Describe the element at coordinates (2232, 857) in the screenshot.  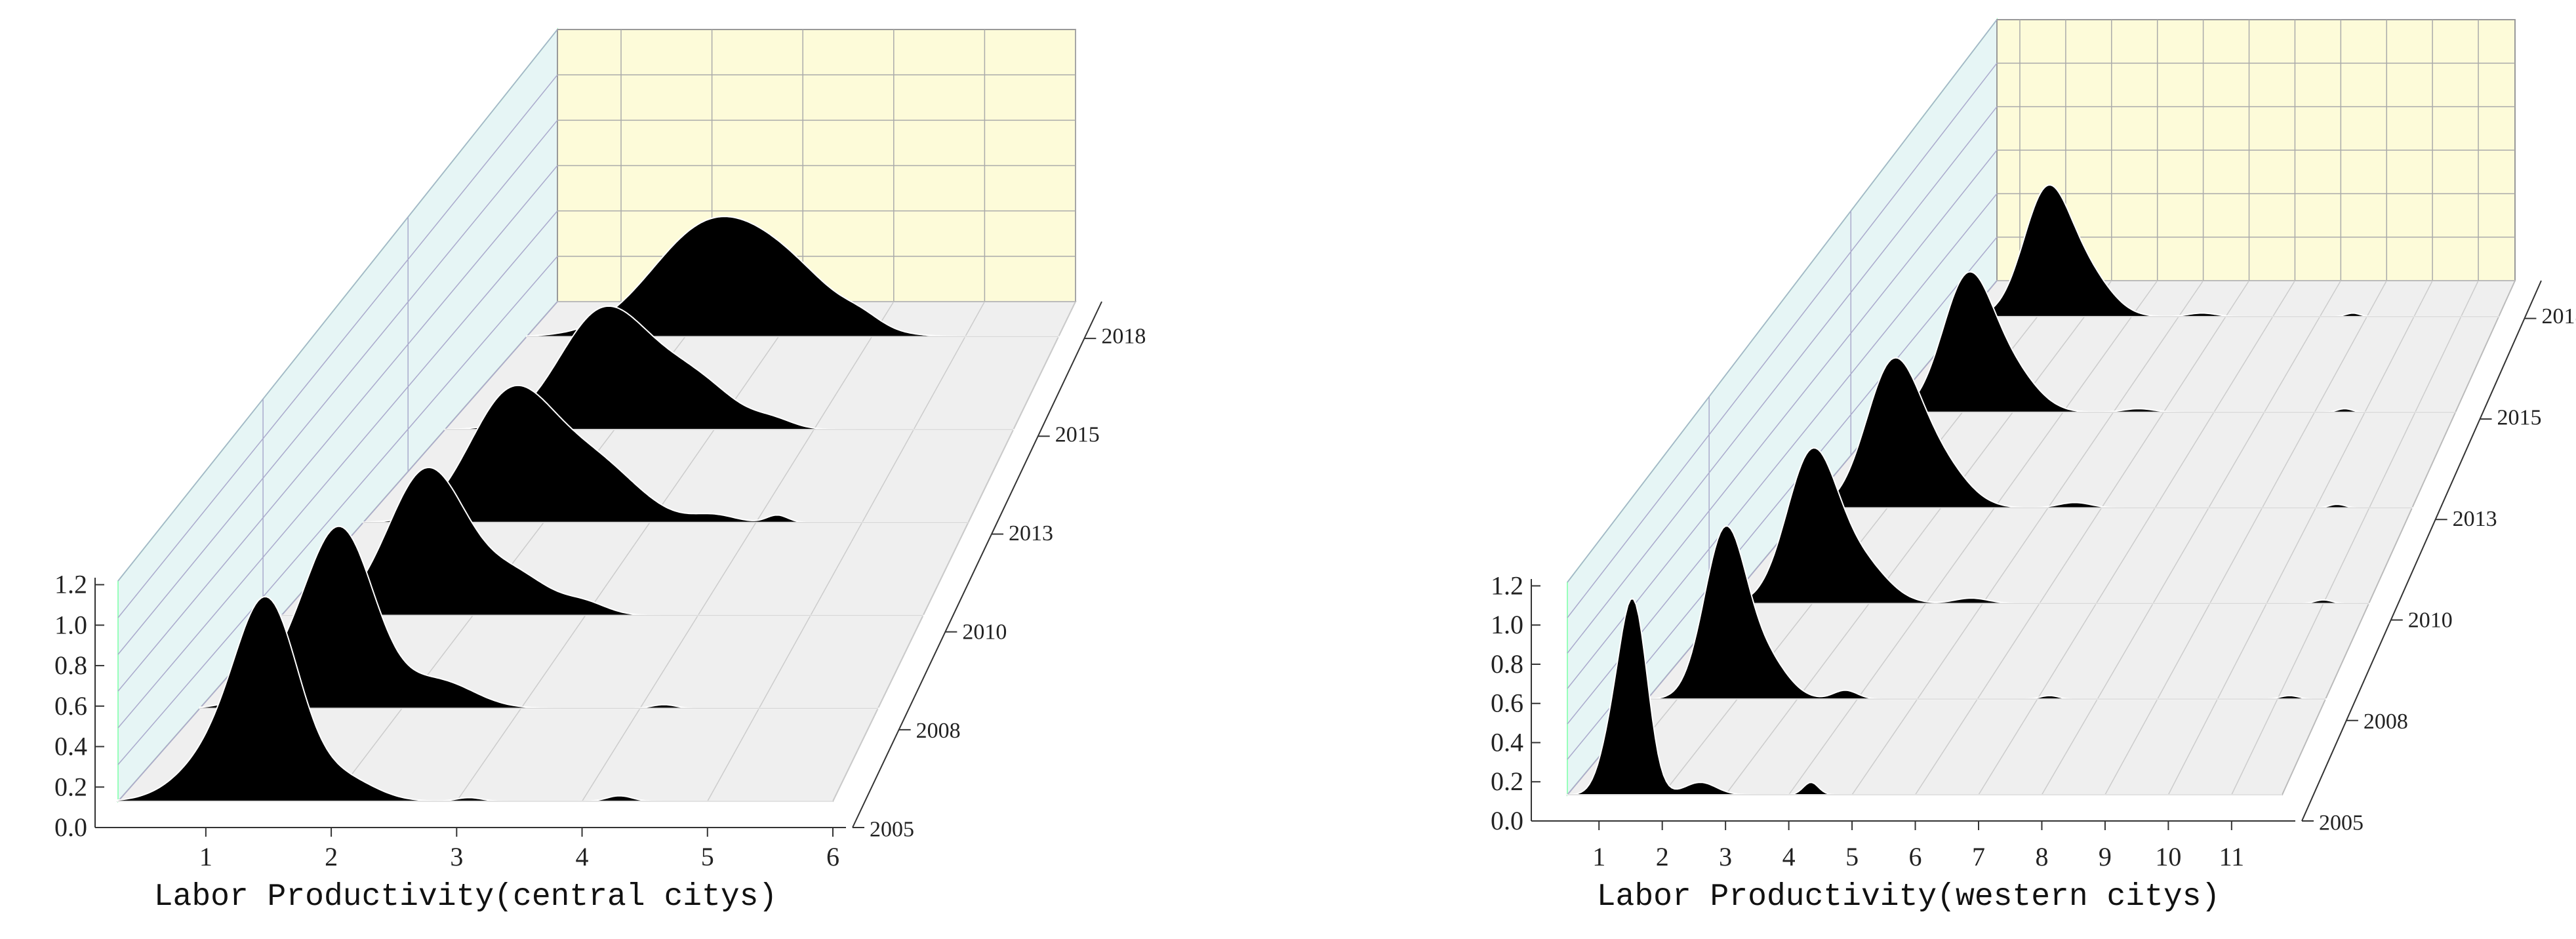
I see `x-tick-label: 11` at that location.